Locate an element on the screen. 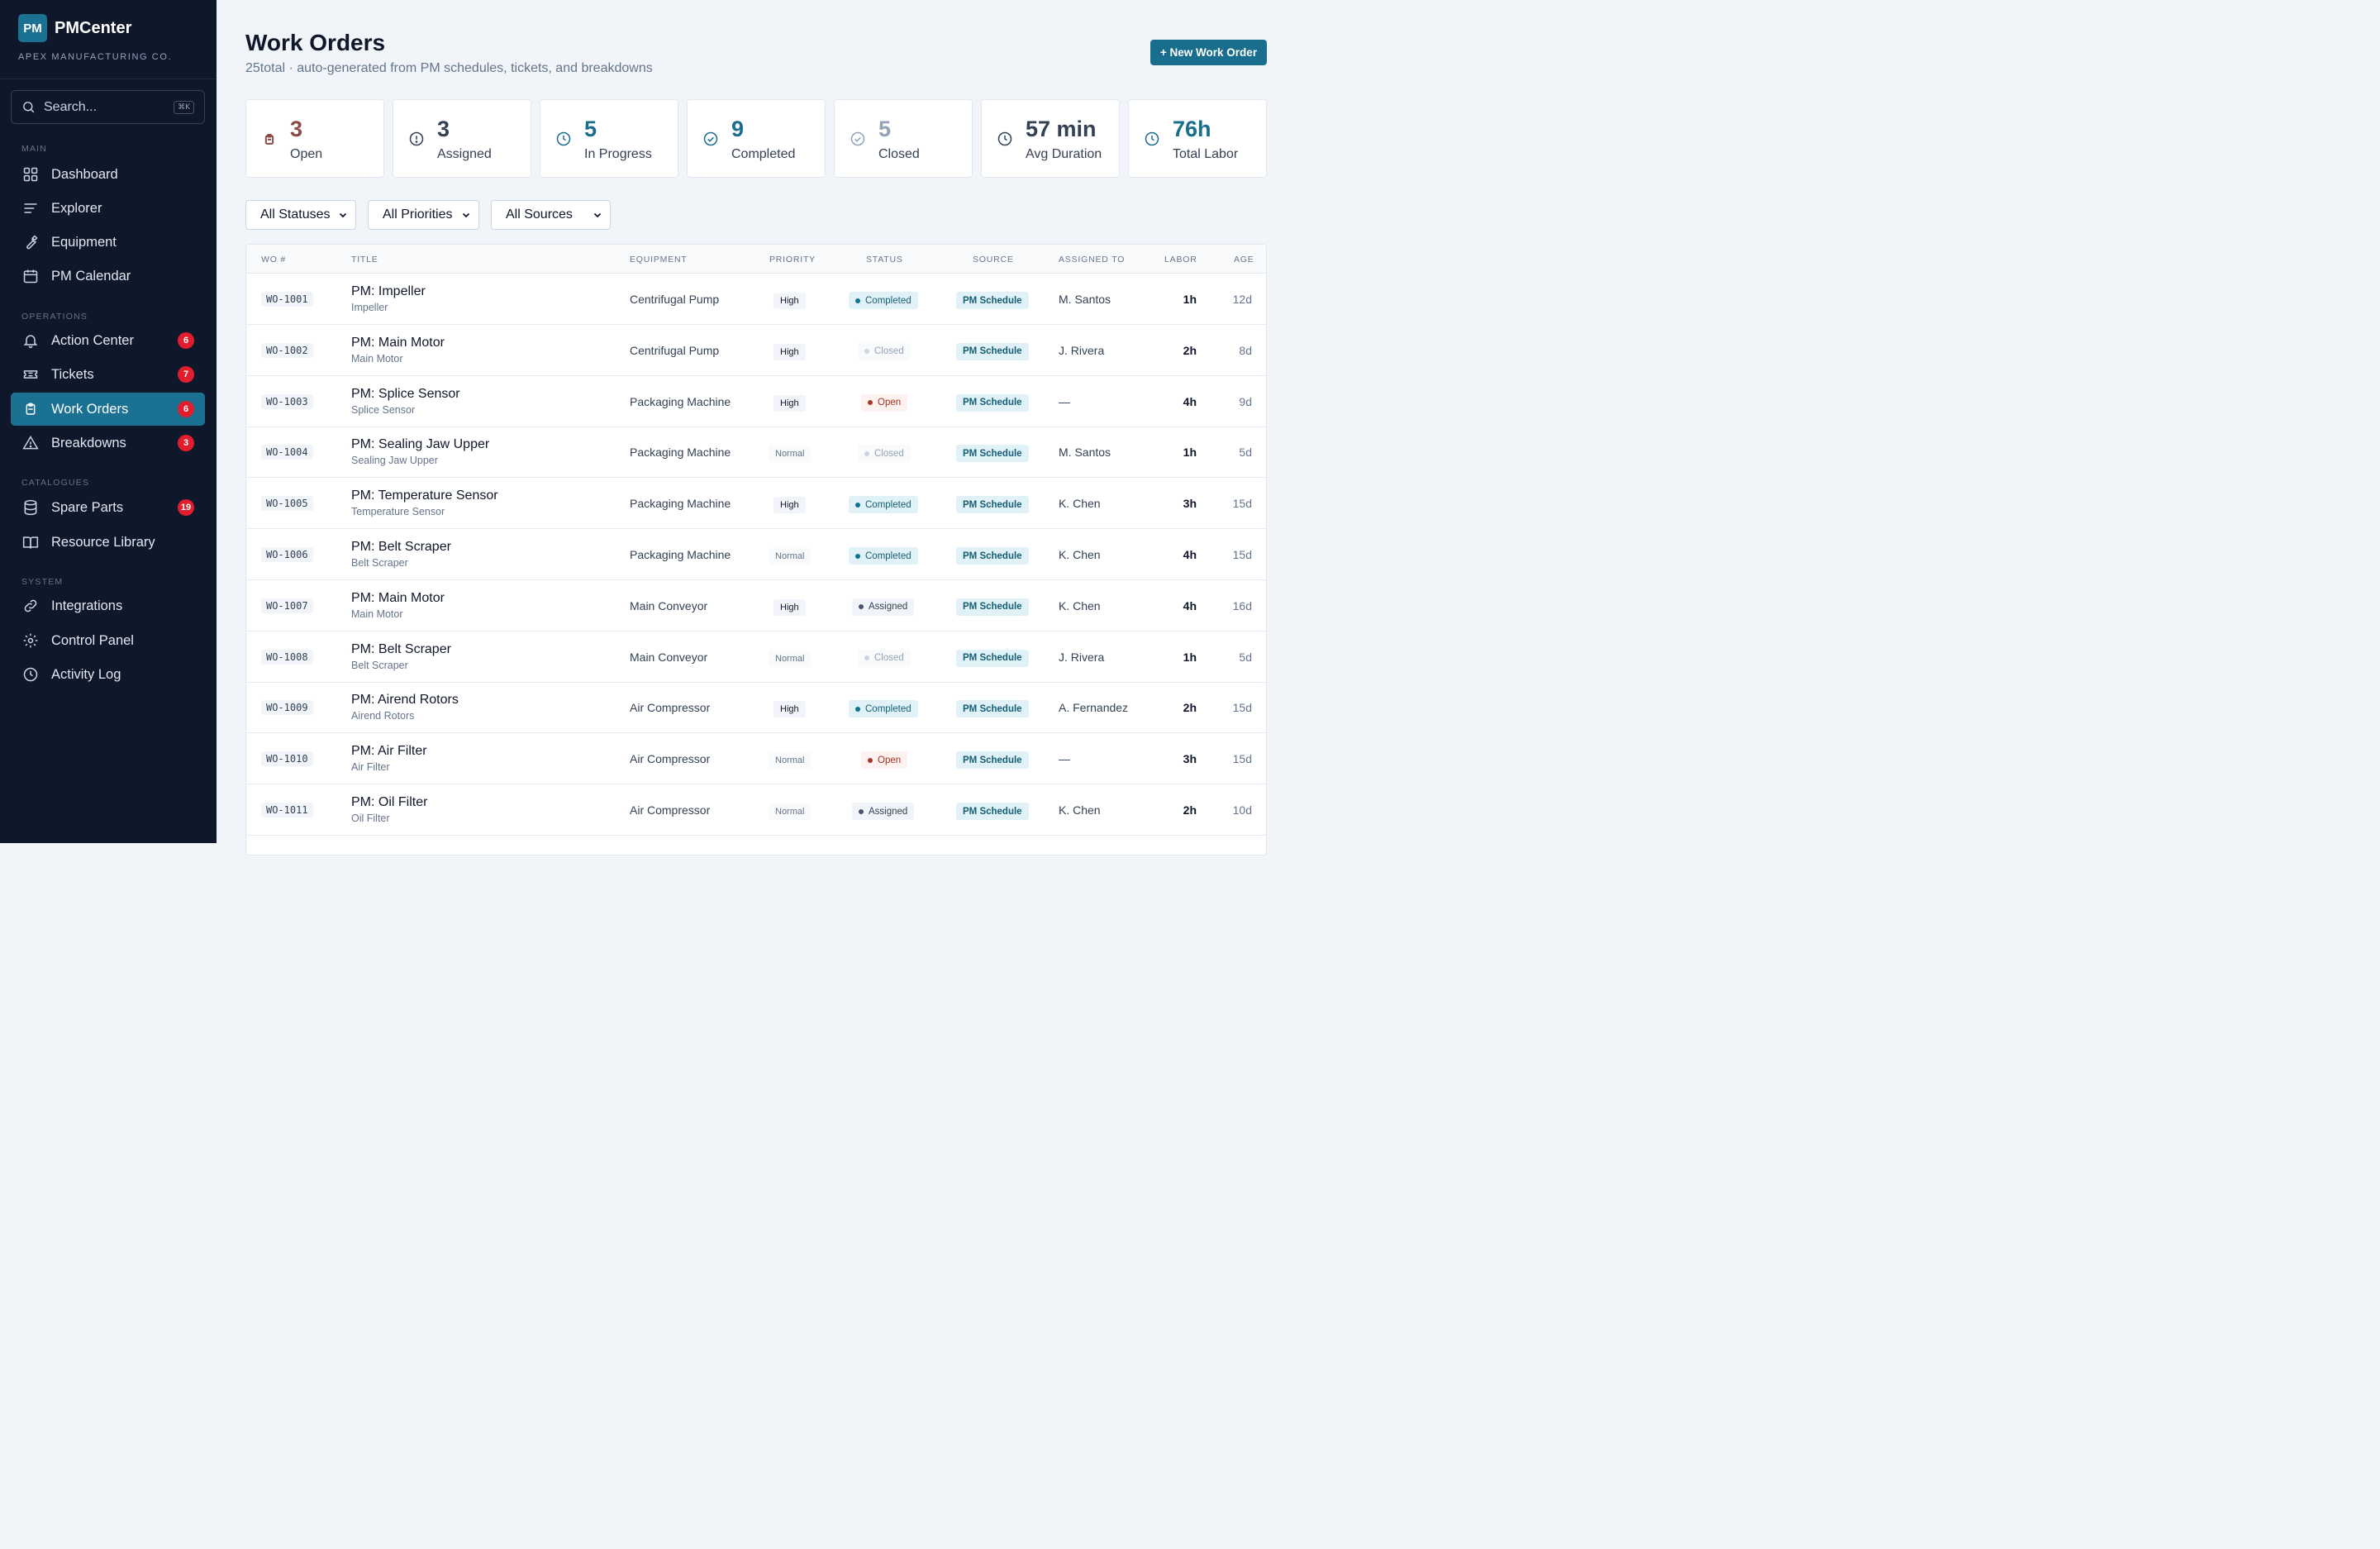 The image size is (2380, 1549). stat-card-avg-duration: 57 min Avg Duration is located at coordinates (1050, 138).